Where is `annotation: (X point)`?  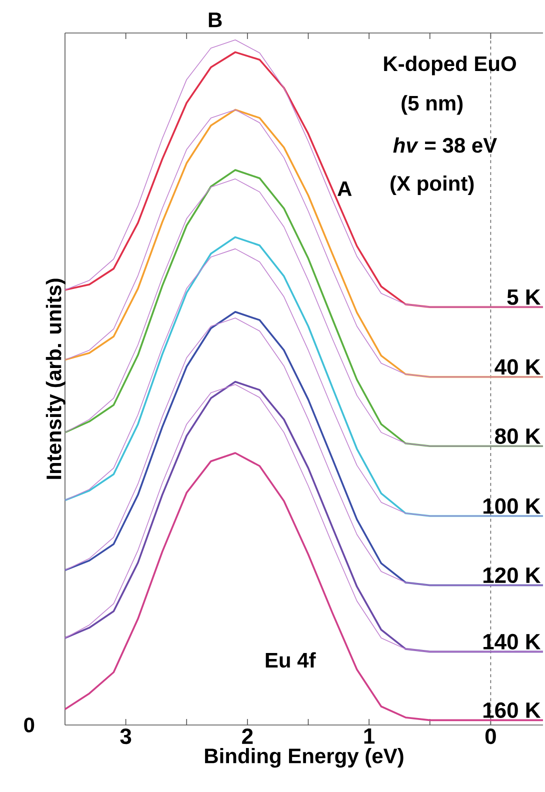 annotation: (X point) is located at coordinates (432, 185).